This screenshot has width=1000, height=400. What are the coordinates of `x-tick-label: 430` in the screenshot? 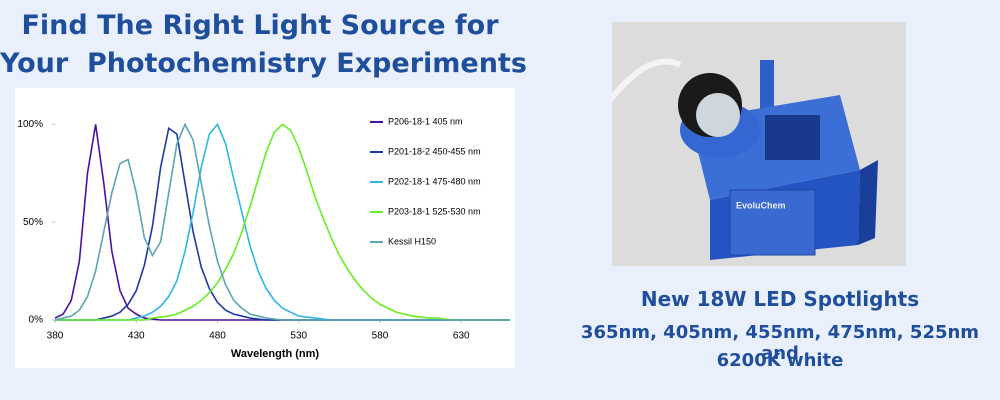 It's located at (136, 336).